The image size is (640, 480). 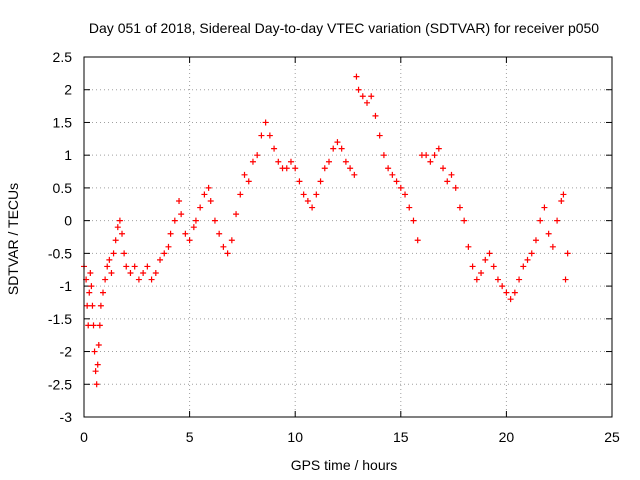 What do you see at coordinates (68, 155) in the screenshot?
I see `y-tick-label: 1` at bounding box center [68, 155].